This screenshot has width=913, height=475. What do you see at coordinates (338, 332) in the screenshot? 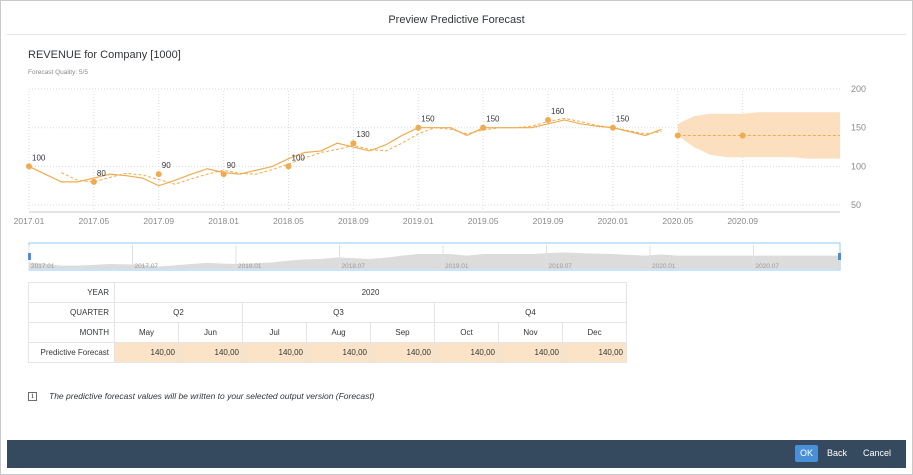
I see `month-cell: Aug` at bounding box center [338, 332].